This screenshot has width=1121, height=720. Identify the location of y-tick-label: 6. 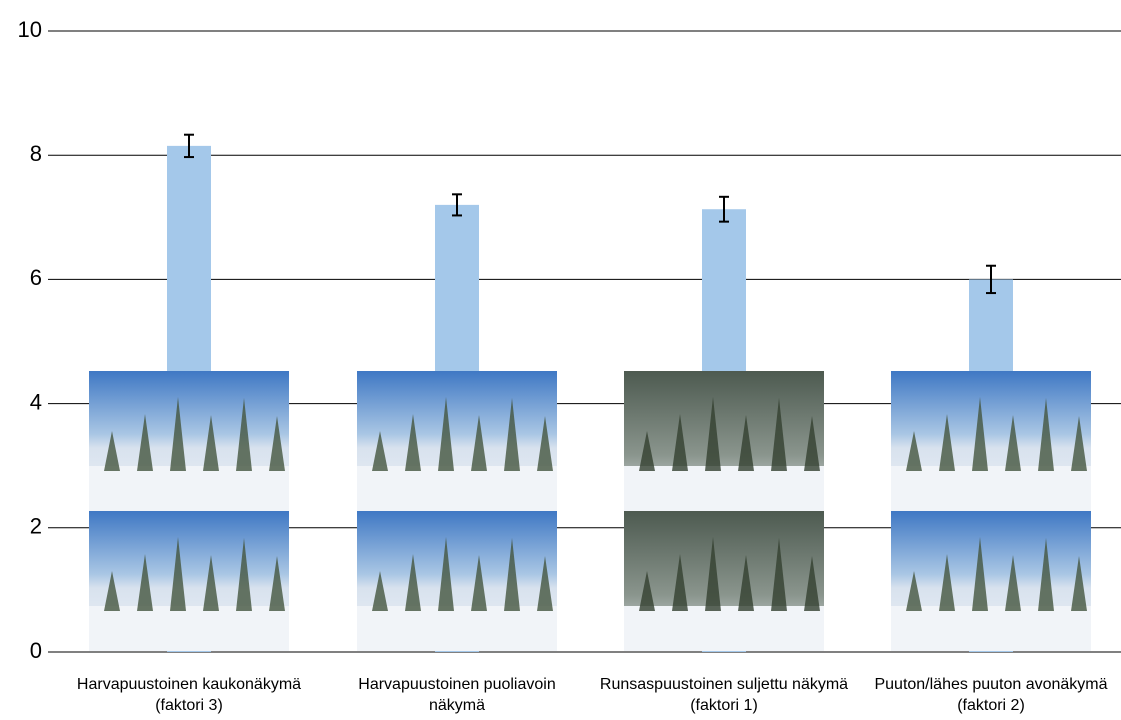
(36, 277).